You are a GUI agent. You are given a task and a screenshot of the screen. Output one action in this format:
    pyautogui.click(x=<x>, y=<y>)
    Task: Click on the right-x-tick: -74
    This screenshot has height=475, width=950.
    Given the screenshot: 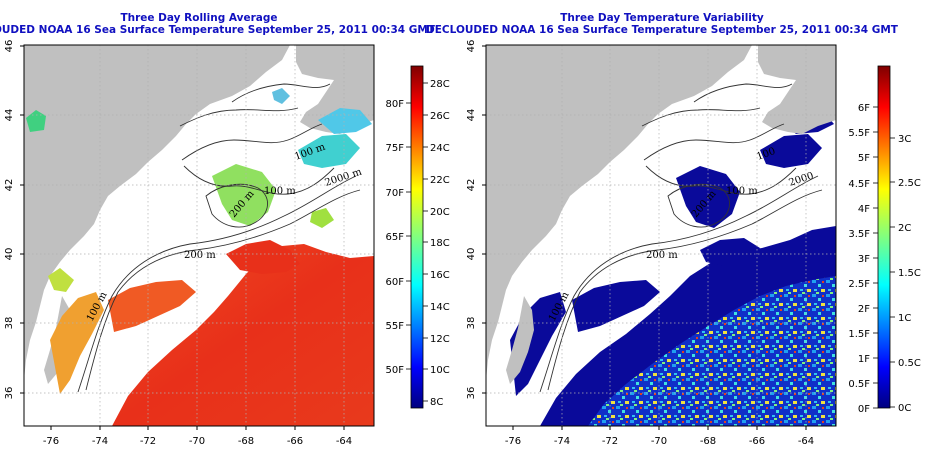 What is the action you would take?
    pyautogui.click(x=562, y=441)
    